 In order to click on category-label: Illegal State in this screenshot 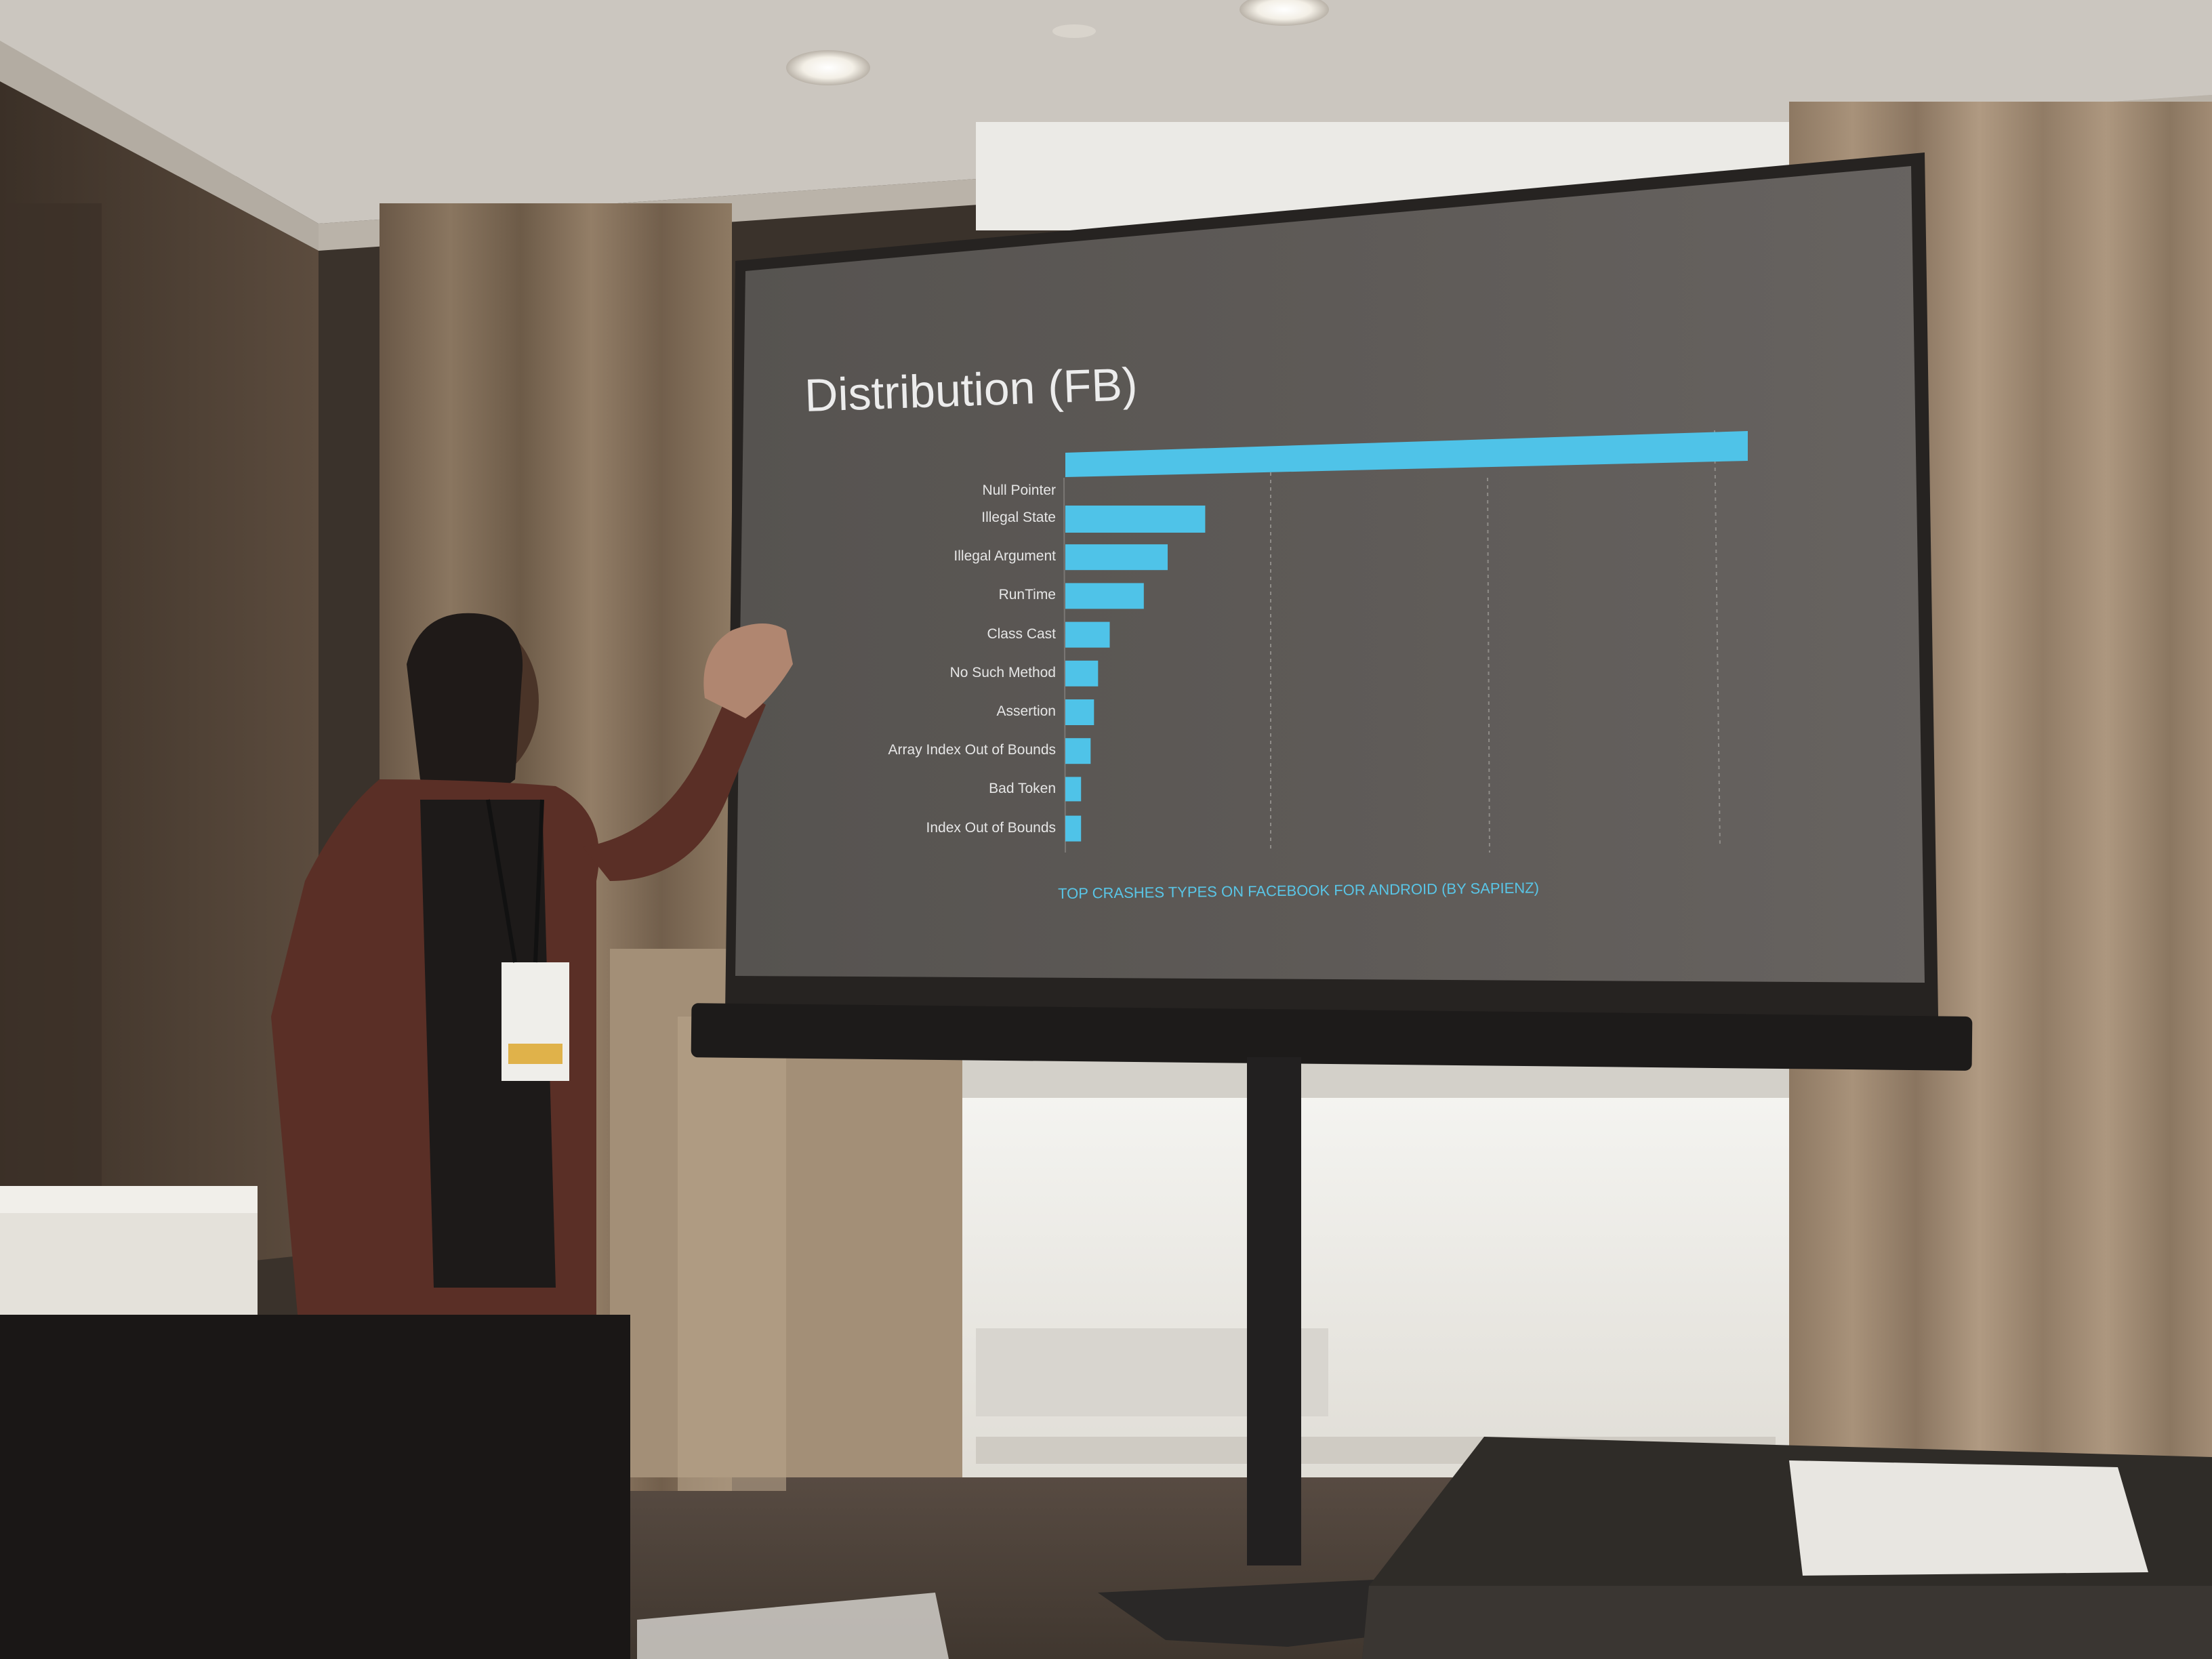, I will do `click(1018, 517)`.